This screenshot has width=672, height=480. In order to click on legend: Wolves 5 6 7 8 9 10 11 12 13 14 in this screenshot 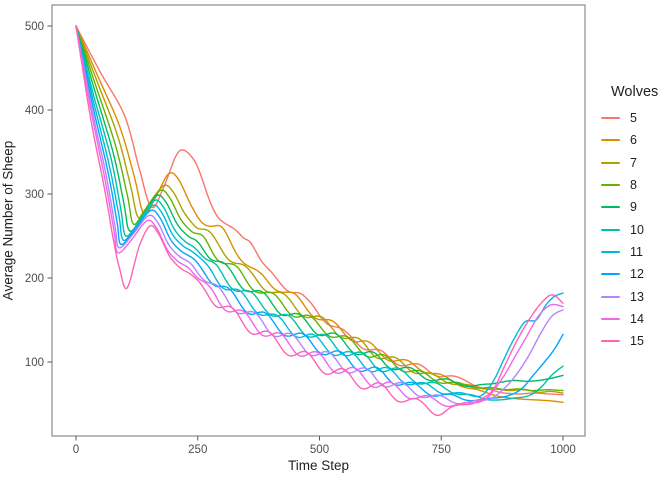, I will do `click(629, 218)`.